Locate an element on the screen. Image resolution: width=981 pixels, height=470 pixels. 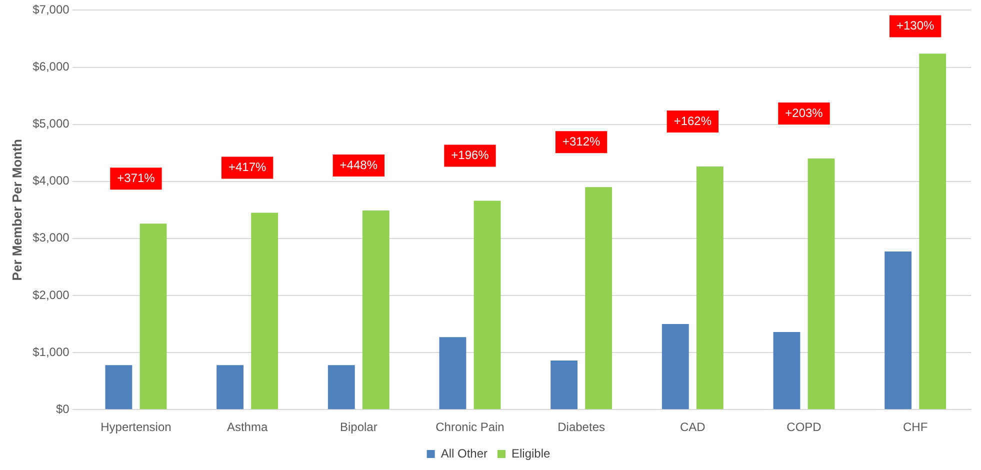
y-tick-label: $7,000 is located at coordinates (51, 9).